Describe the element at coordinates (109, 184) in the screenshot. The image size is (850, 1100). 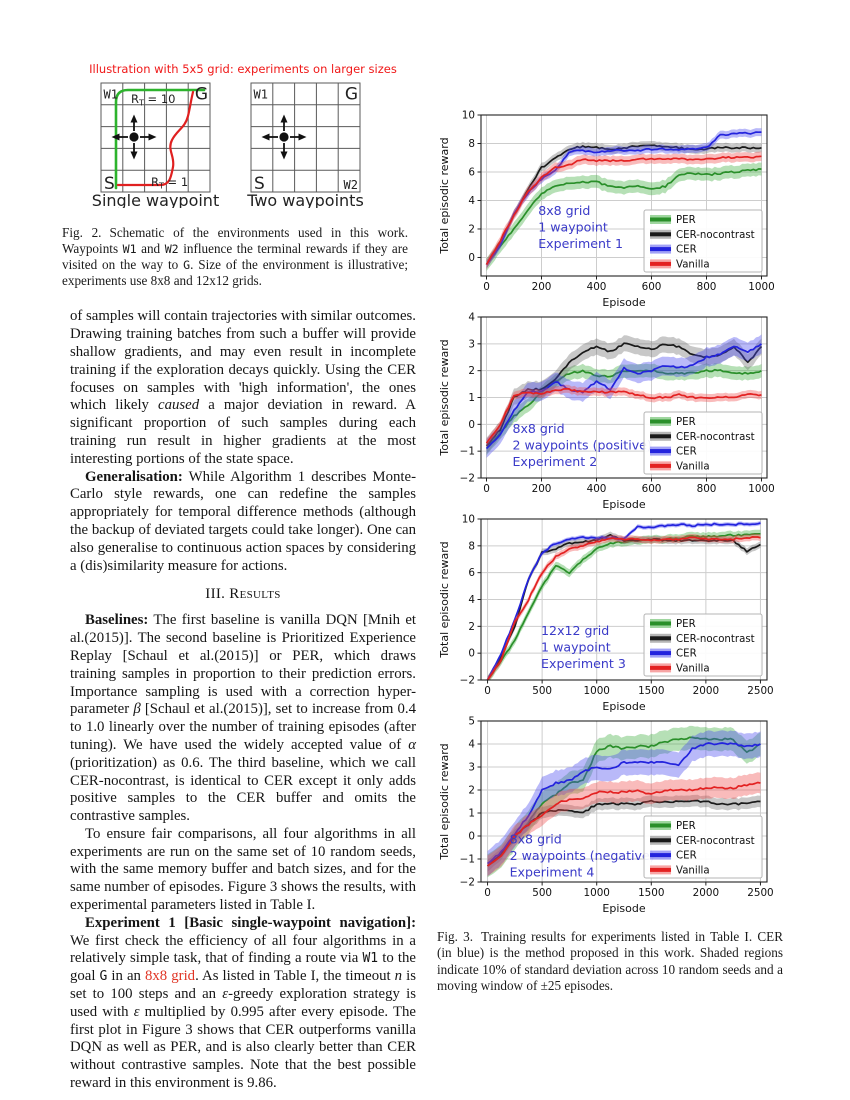
I see `start-label: S` at that location.